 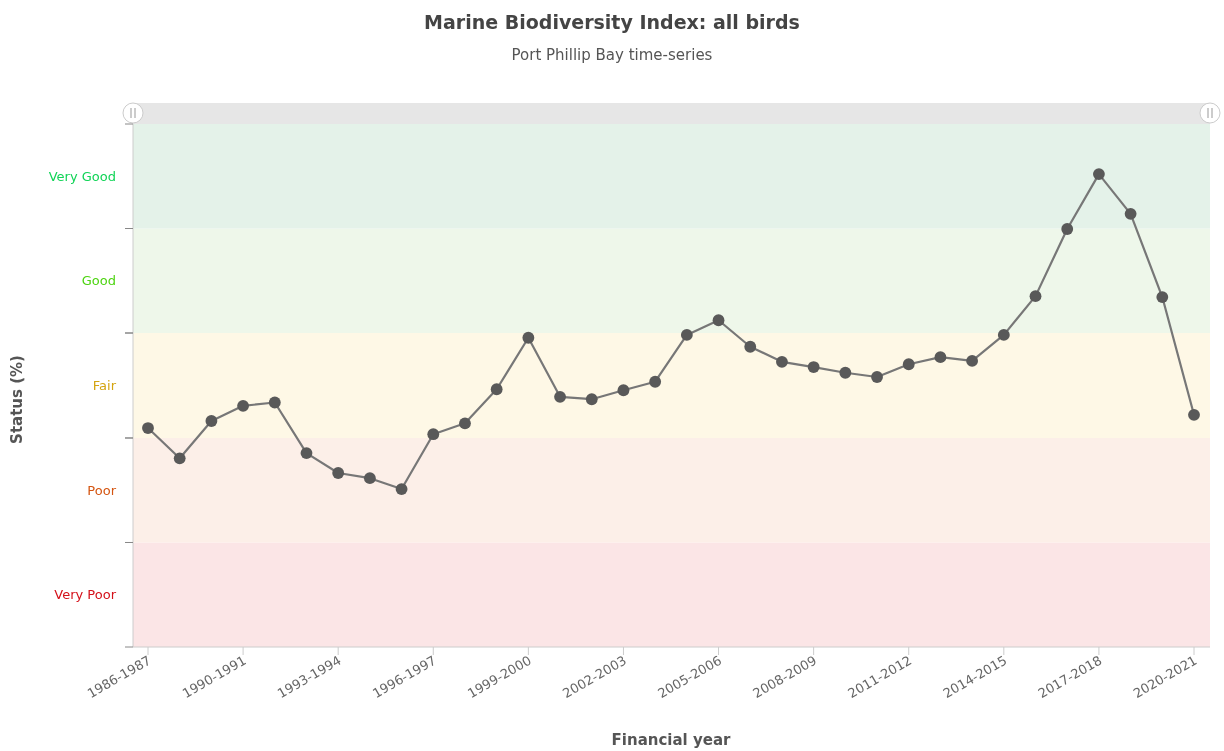 I want to click on y-axis-title: Status (%), so click(x=17, y=399).